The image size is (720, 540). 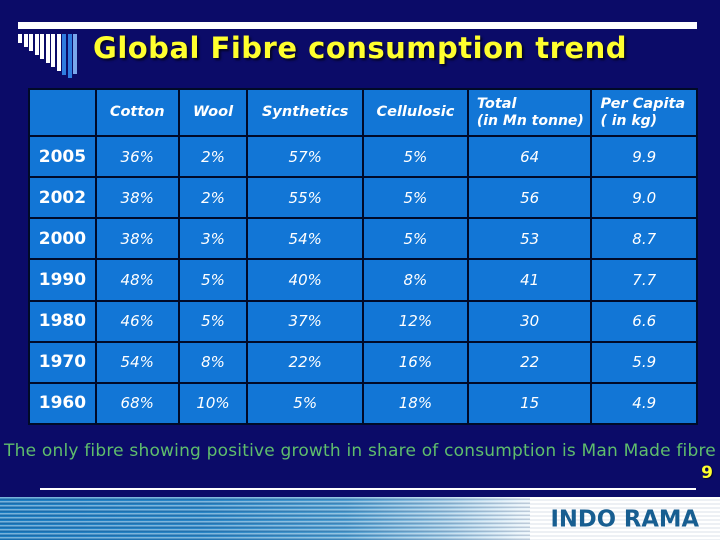 I want to click on value-cell: 55%, so click(x=305, y=198).